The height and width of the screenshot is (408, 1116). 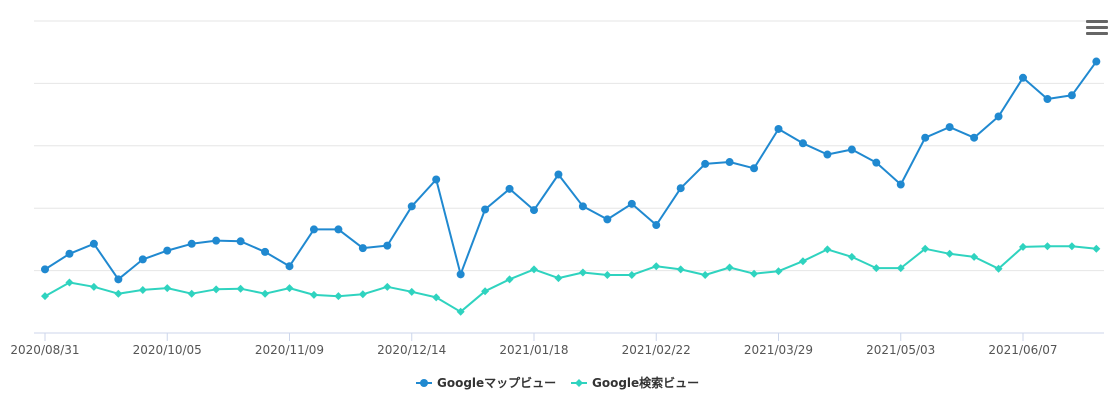 I want to click on x-tick-label-7: 2021/05/03, so click(x=900, y=350).